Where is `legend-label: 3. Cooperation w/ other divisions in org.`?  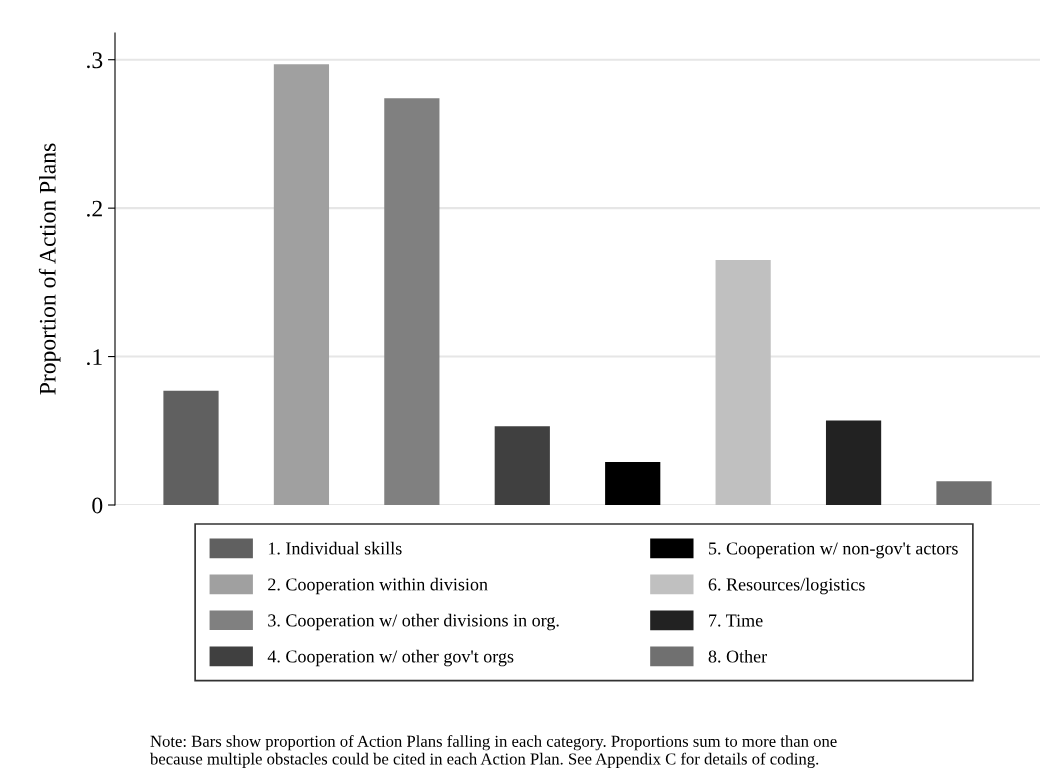
legend-label: 3. Cooperation w/ other divisions in org. is located at coordinates (413, 622).